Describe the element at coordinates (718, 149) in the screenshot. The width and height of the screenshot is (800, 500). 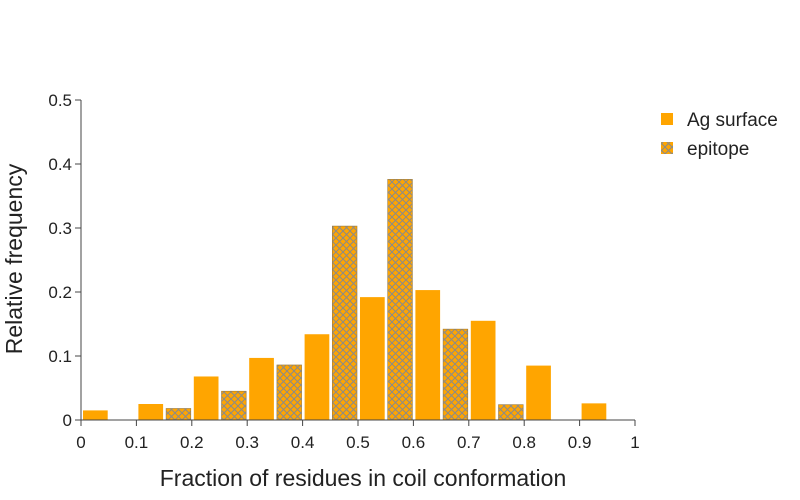
I see `legend-label-epitope: epitope` at that location.